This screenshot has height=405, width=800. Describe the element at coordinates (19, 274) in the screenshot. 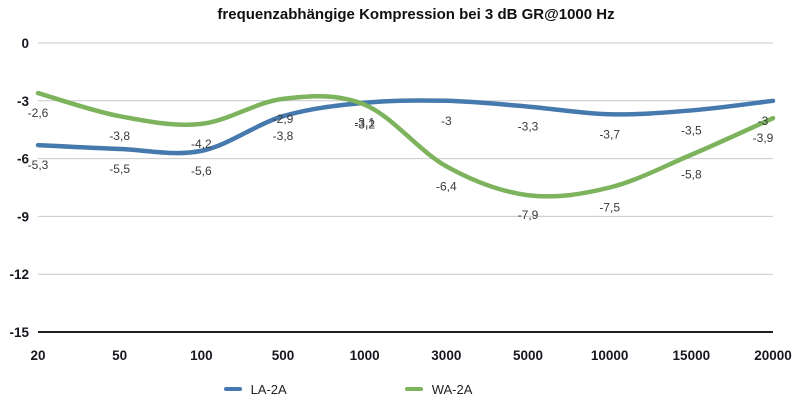

I see `y-axis-tick-label: -12` at that location.